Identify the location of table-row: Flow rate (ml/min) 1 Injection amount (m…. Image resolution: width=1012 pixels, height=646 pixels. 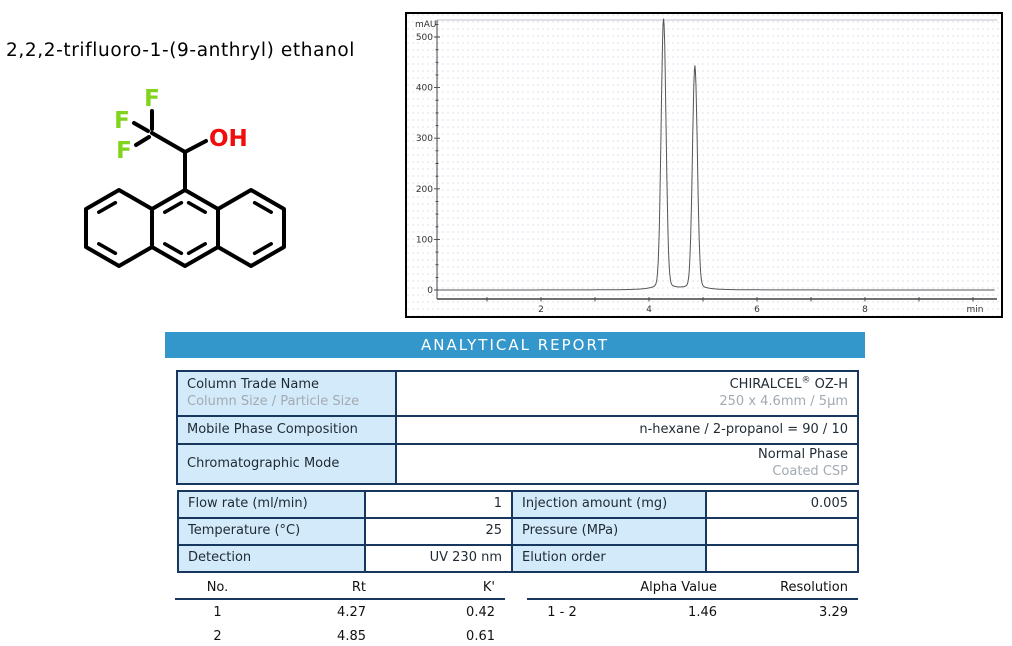
(518, 504).